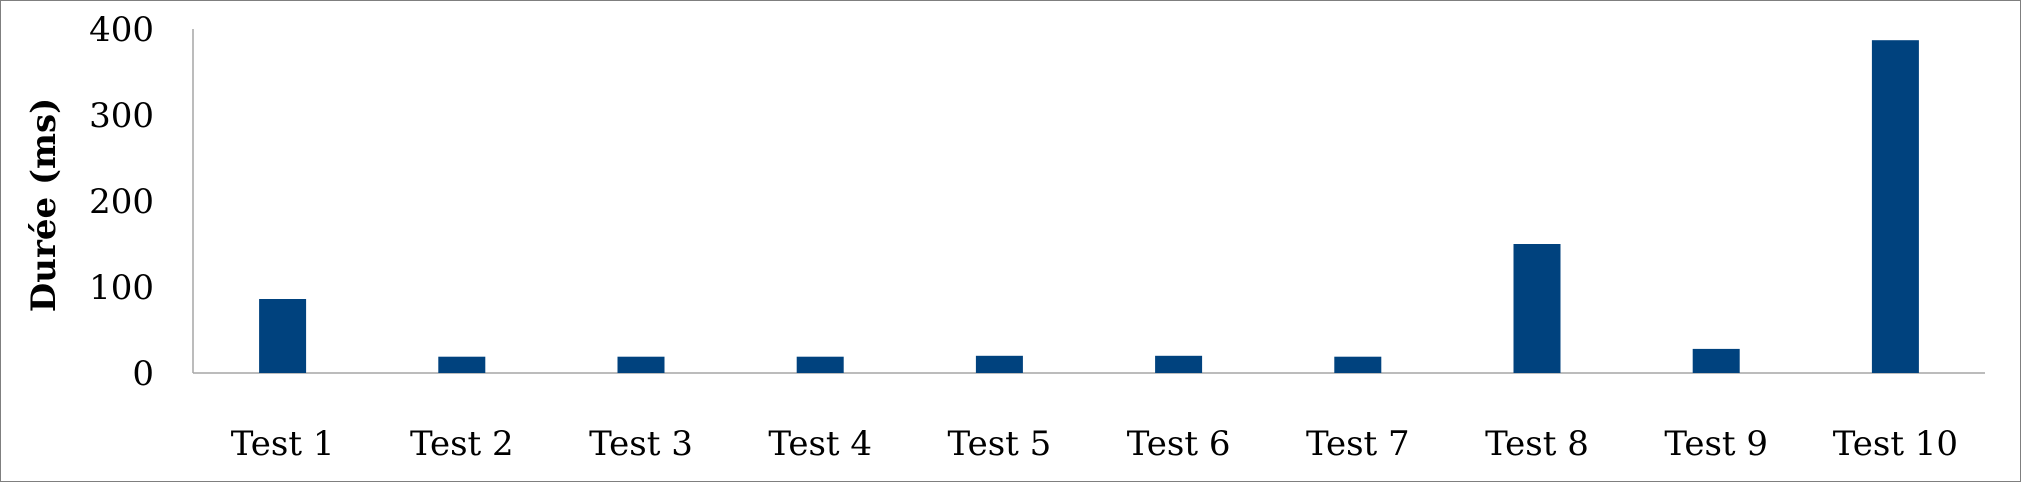 This screenshot has height=482, width=2021. I want to click on x-tick-label: Test 6, so click(1179, 444).